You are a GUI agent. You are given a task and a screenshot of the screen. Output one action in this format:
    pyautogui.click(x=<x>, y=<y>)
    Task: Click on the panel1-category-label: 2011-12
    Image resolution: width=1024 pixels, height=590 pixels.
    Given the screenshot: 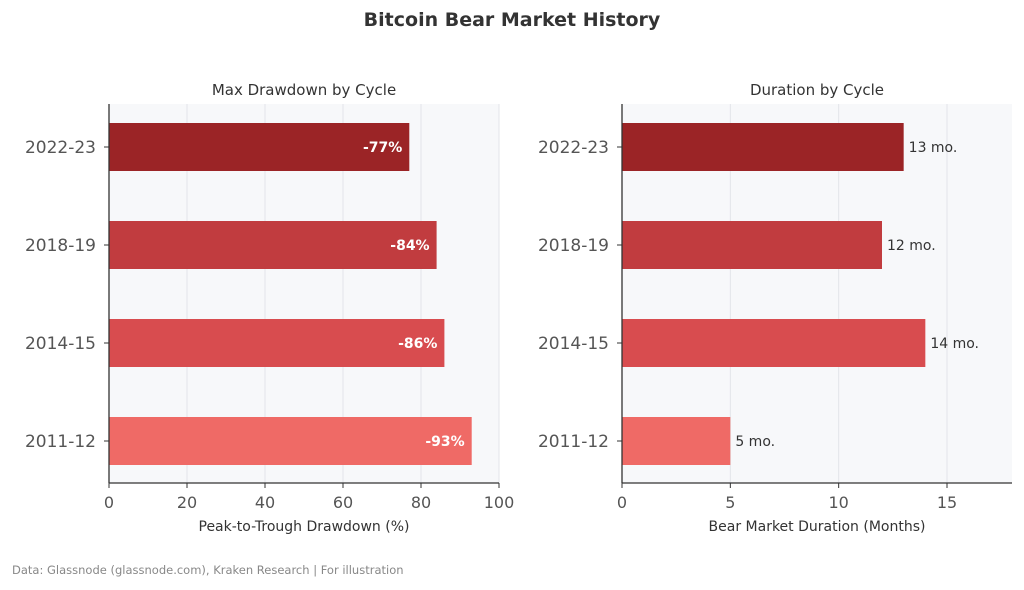 What is the action you would take?
    pyautogui.click(x=60, y=442)
    